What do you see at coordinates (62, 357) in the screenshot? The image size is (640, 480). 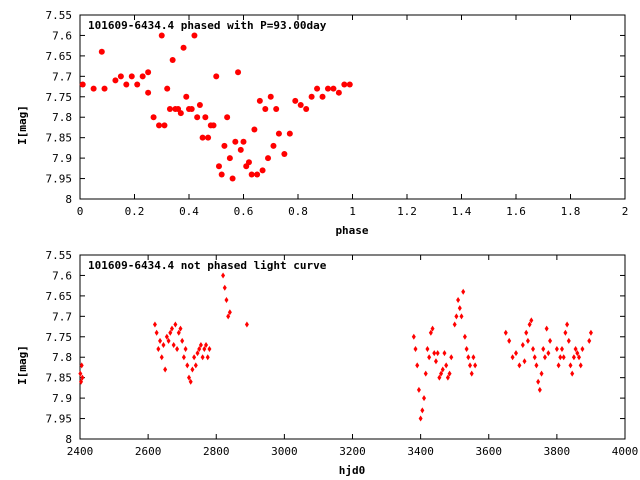 I see `unphased-y-tick-label: 7.8` at bounding box center [62, 357].